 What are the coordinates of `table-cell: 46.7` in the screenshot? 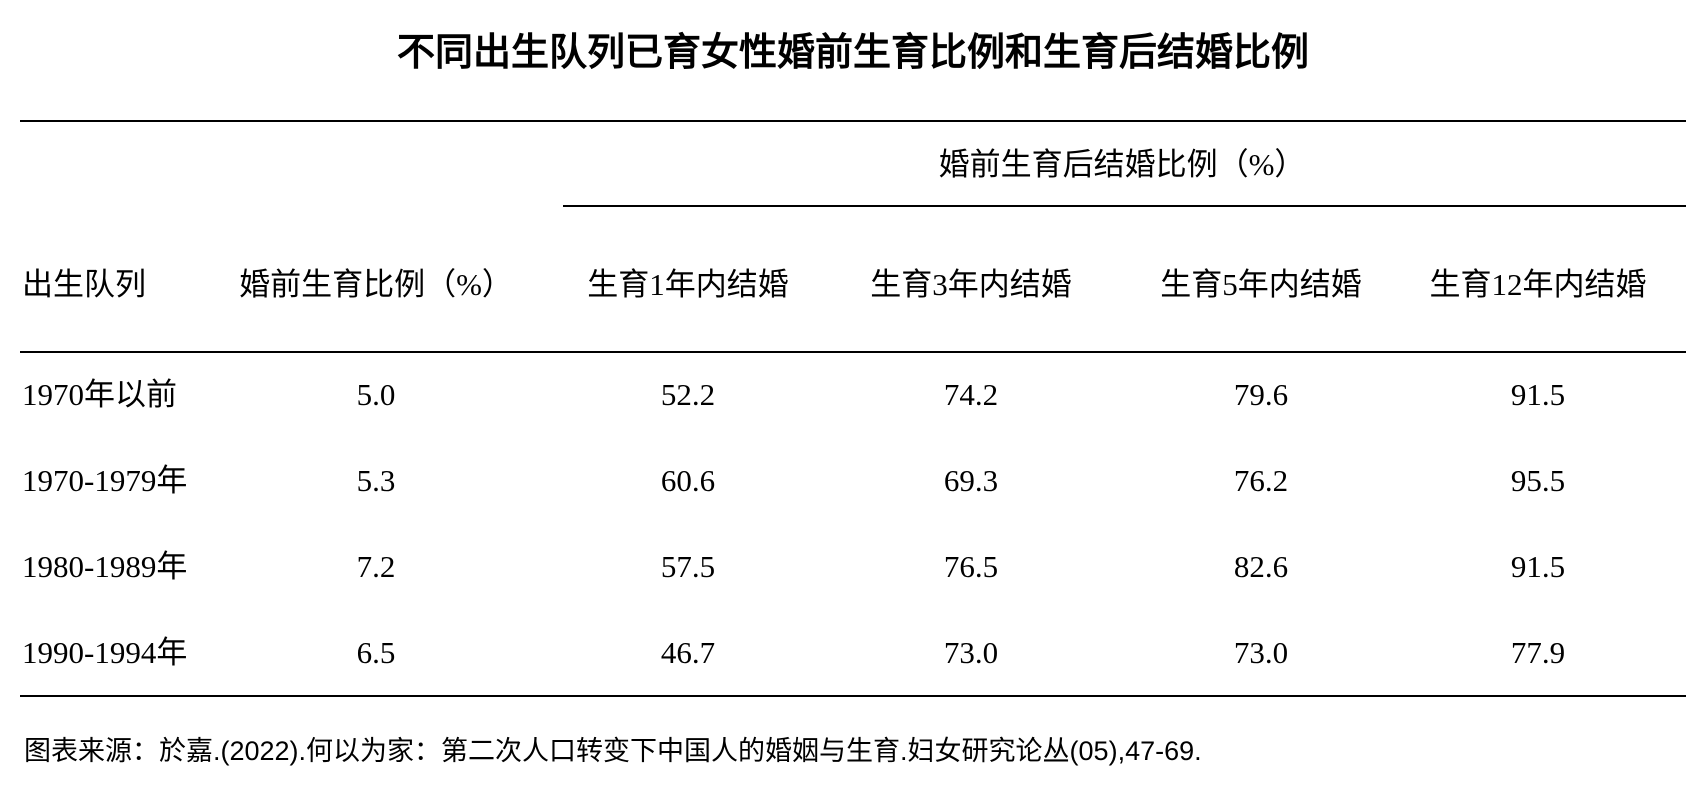 It's located at (688, 652).